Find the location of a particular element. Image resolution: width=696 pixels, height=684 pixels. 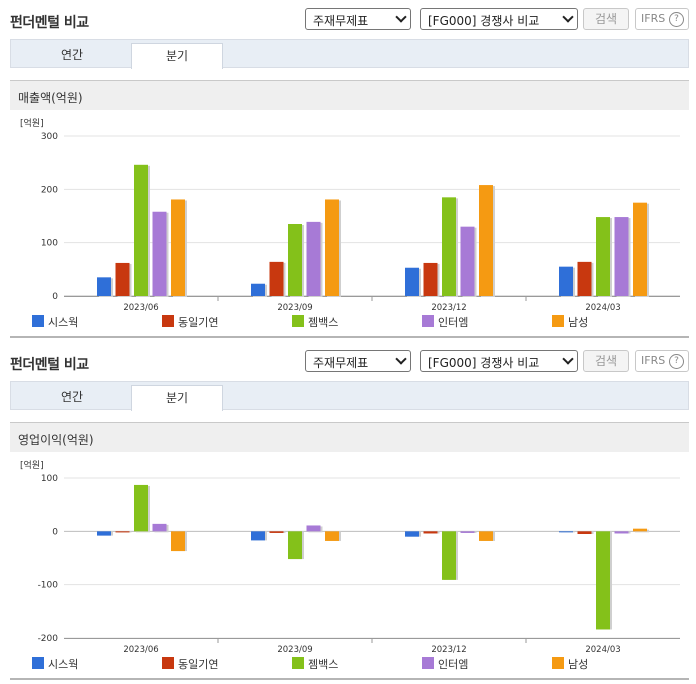

panel-header: 펀더멘털 비교 주재무제표 [FG000] 경쟁사 비교 검색 IFRS ? is located at coordinates (348, 361).